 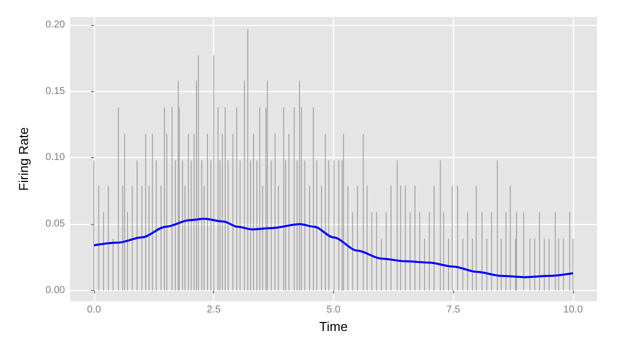 What do you see at coordinates (56, 290) in the screenshot?
I see `y-tick-label: 0.00` at bounding box center [56, 290].